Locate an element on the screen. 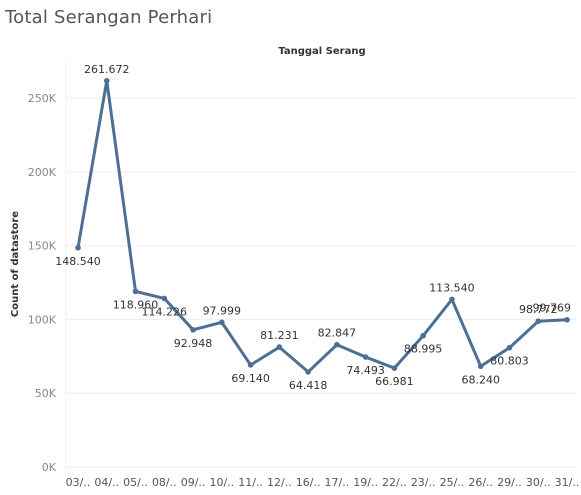 The width and height of the screenshot is (581, 495). x-tick-label: 05/.. is located at coordinates (135, 482).